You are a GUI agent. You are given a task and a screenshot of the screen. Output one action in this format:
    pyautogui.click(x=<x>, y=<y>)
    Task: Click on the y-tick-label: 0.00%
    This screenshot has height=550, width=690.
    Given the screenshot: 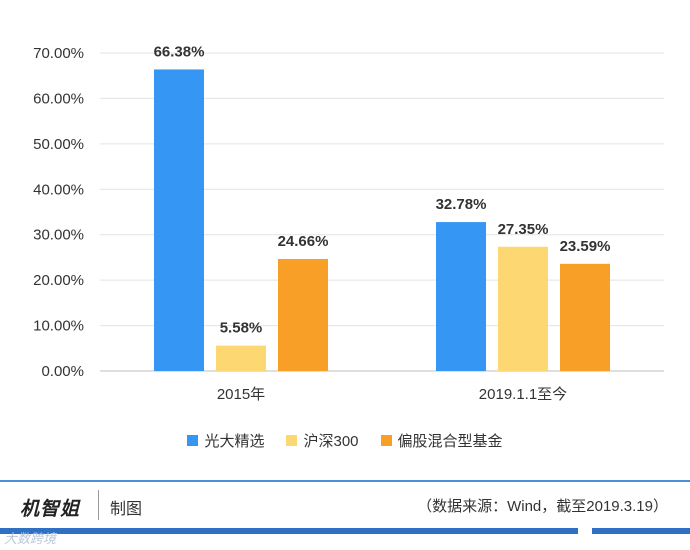 What is the action you would take?
    pyautogui.click(x=62, y=371)
    